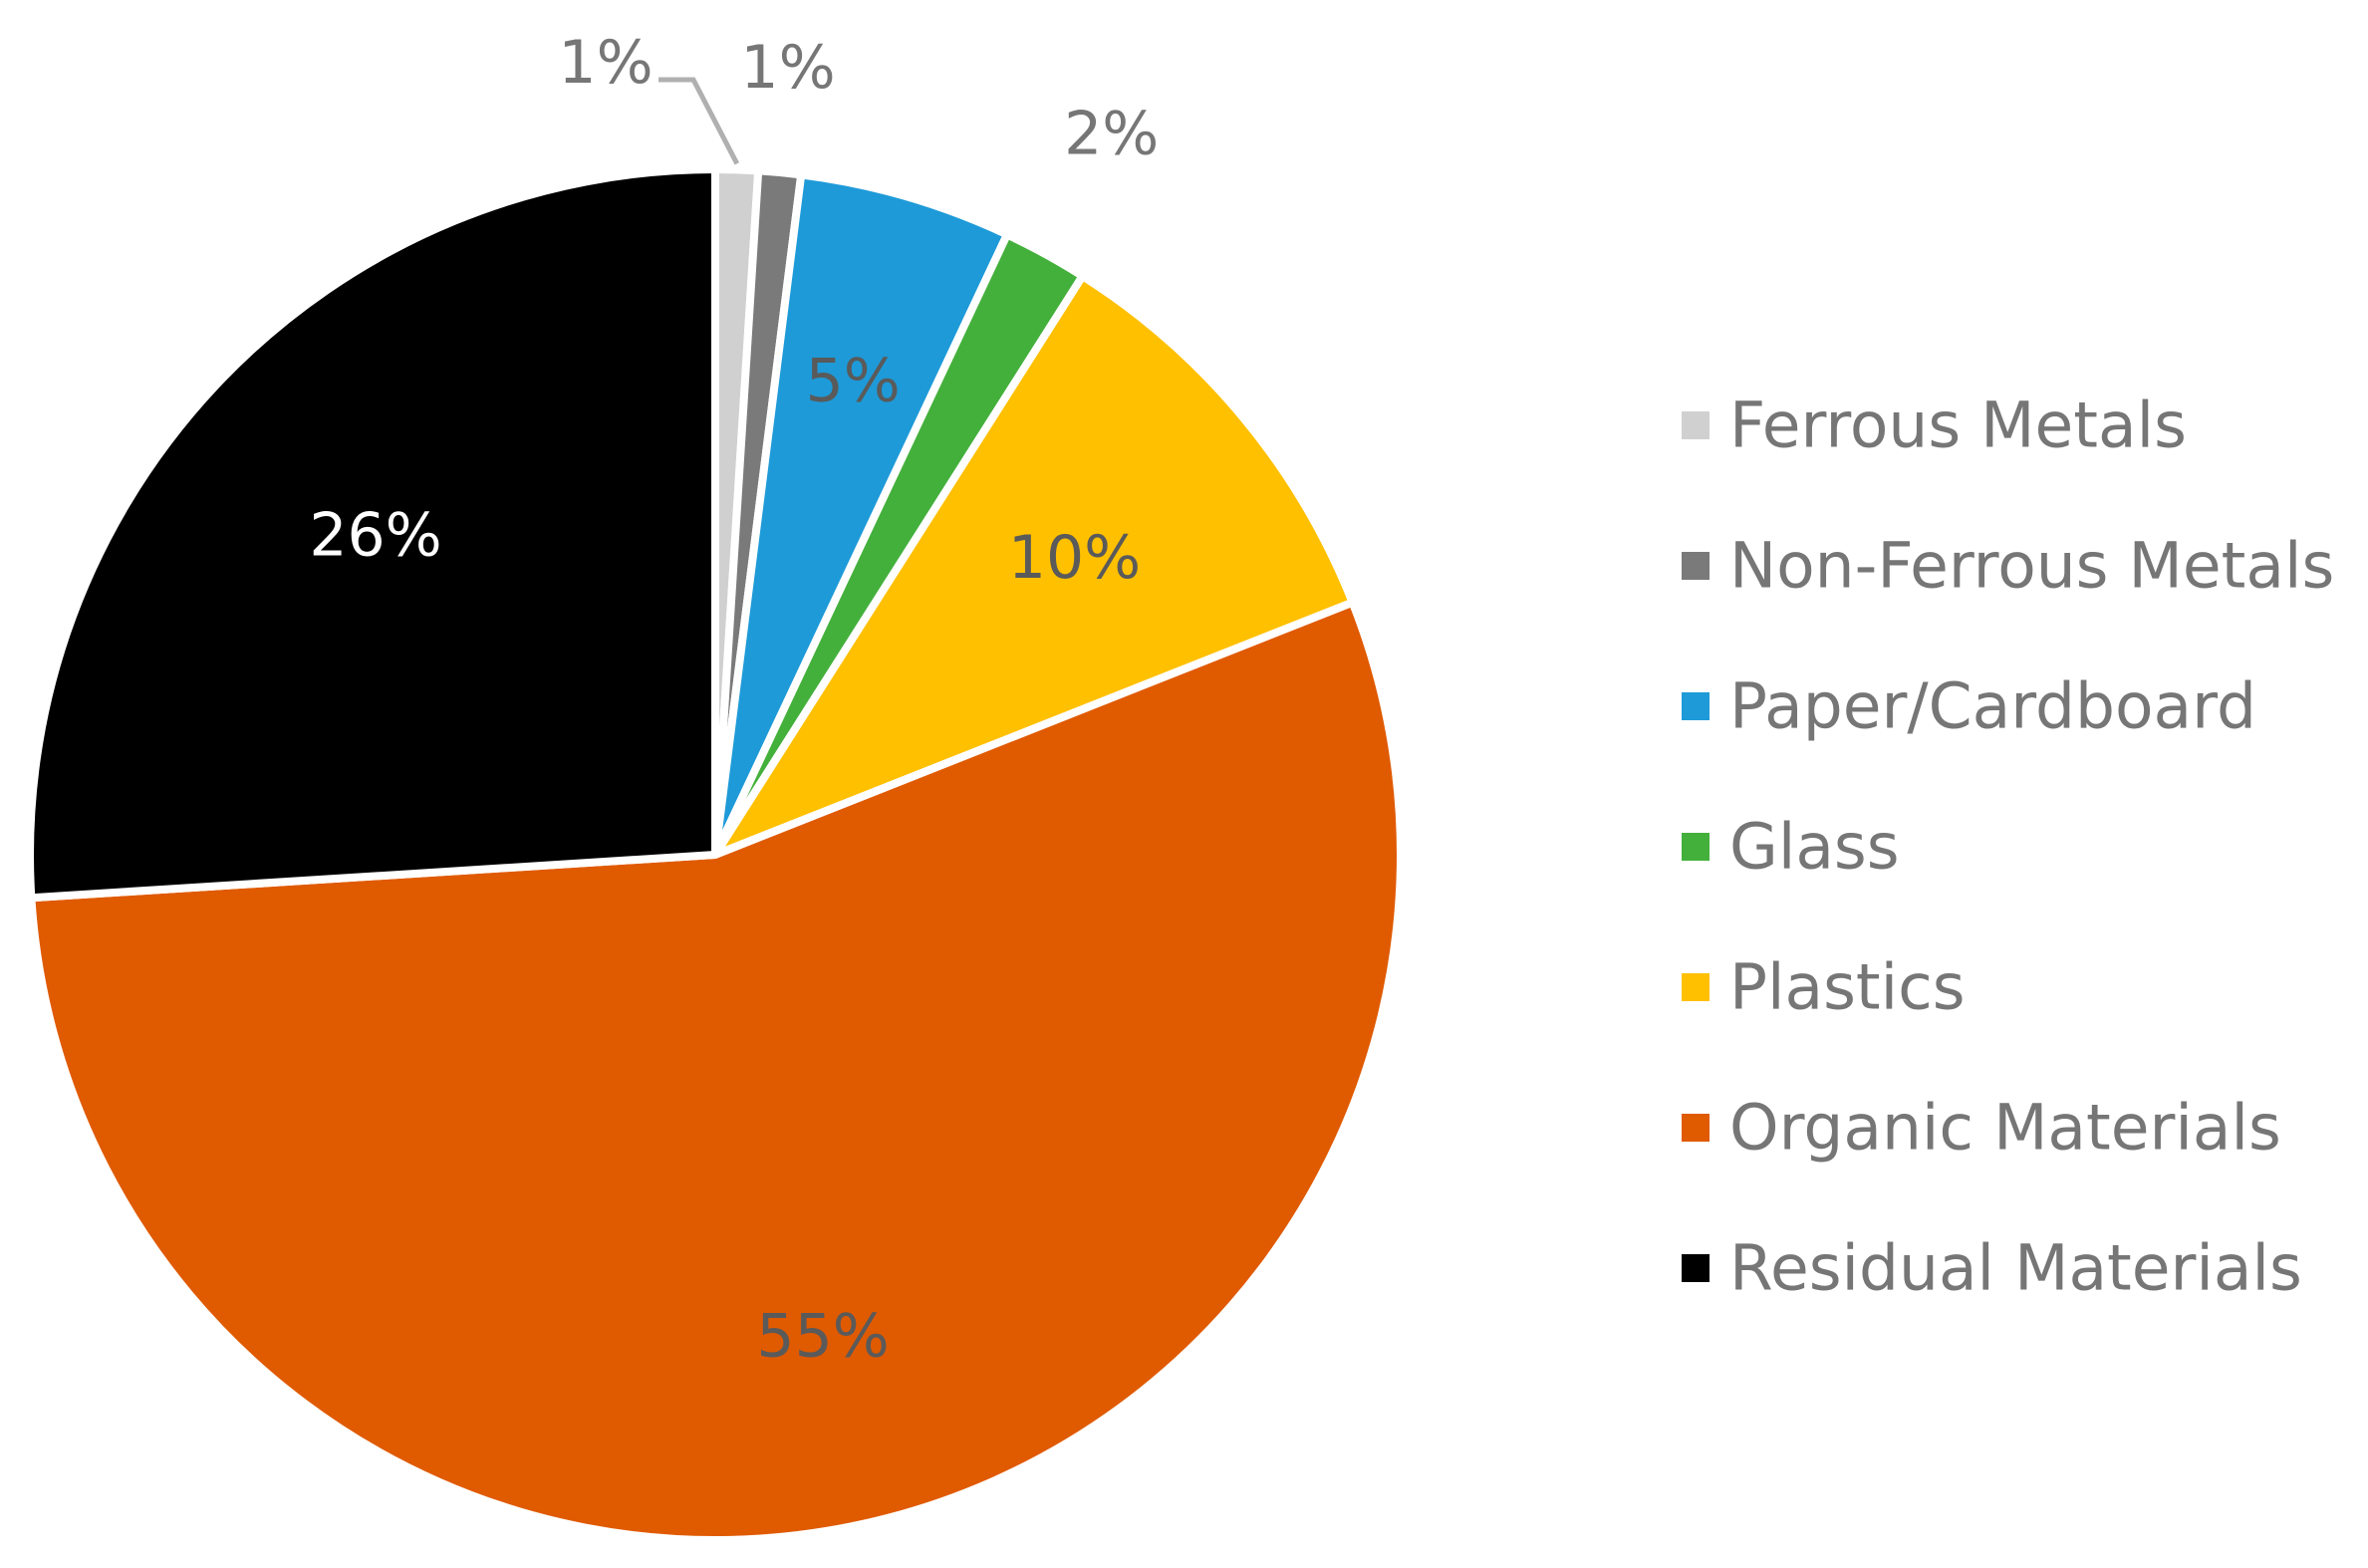 The image size is (2368, 1568). What do you see at coordinates (1074, 558) in the screenshot?
I see `data-label-plastics: 10%` at bounding box center [1074, 558].